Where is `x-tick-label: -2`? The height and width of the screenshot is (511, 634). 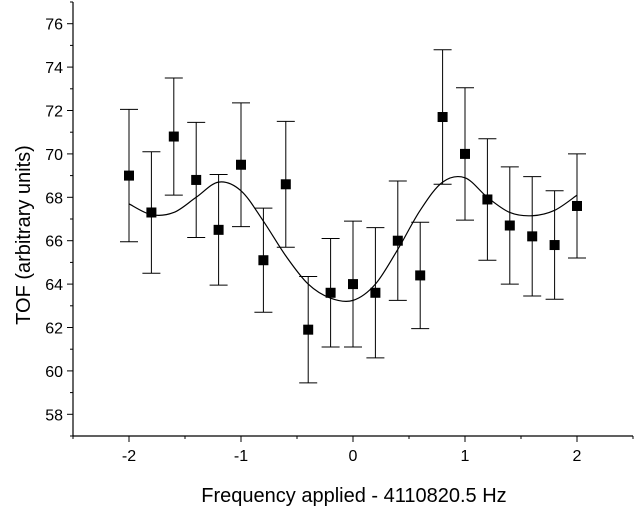
x-tick-label: -2 is located at coordinates (129, 456).